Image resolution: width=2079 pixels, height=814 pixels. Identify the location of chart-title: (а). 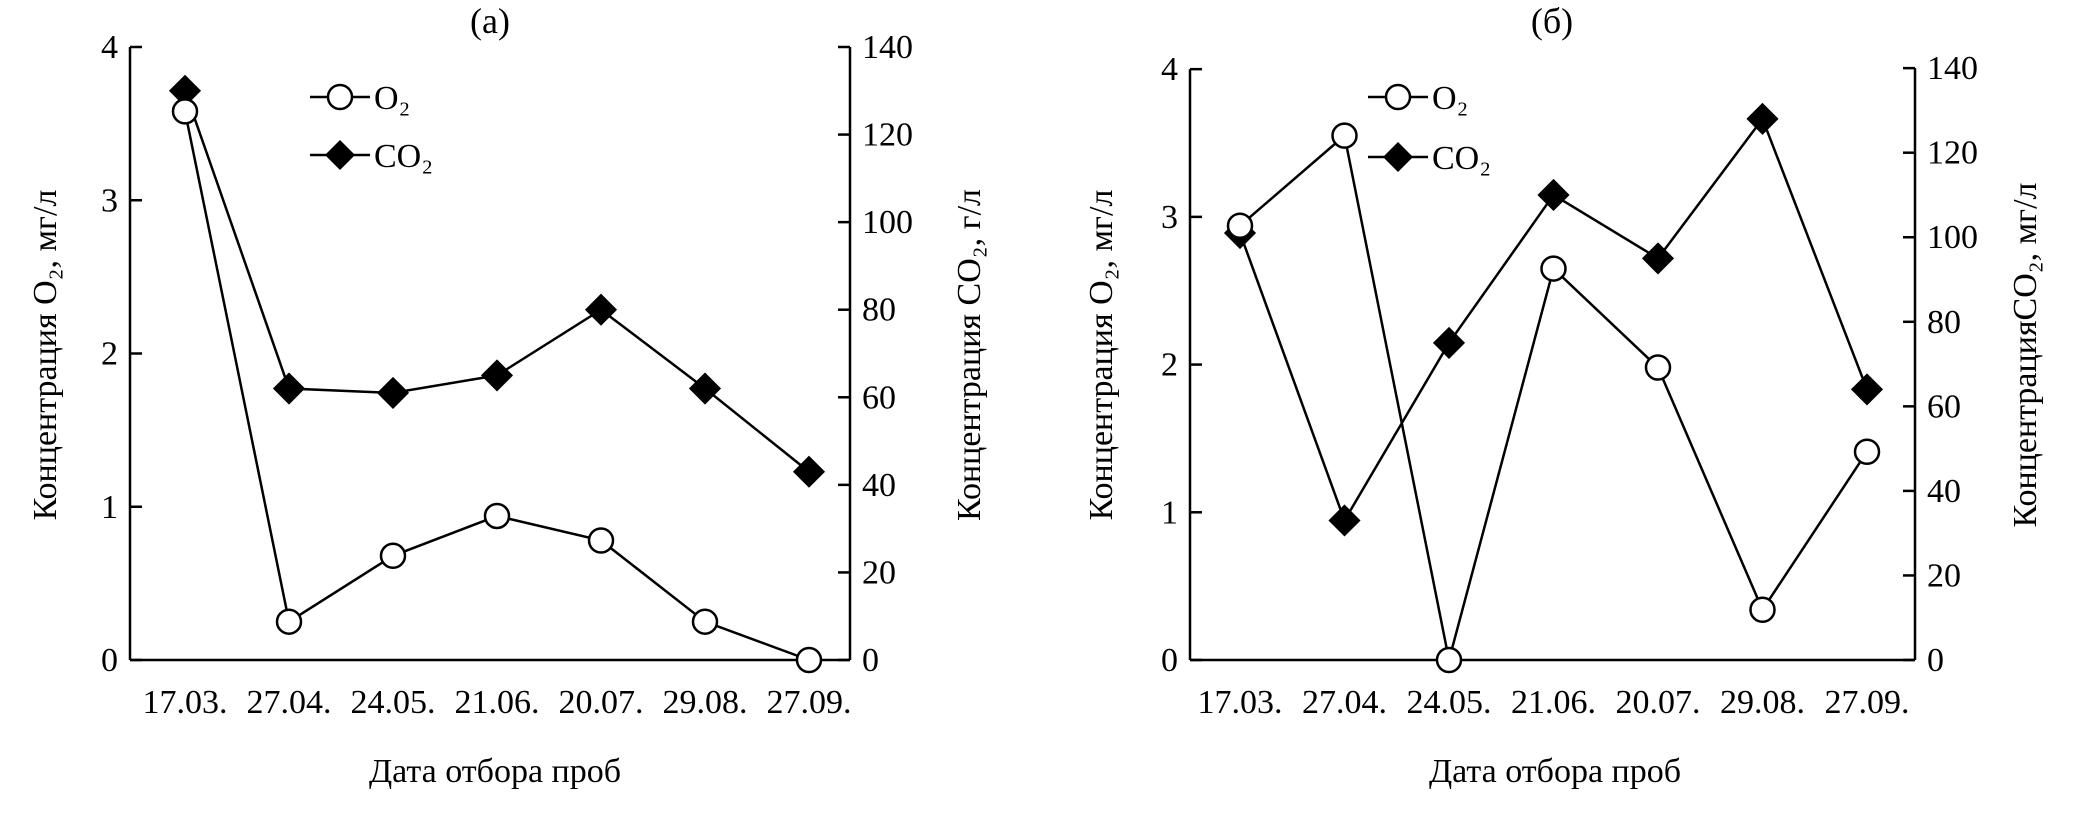
(490, 21).